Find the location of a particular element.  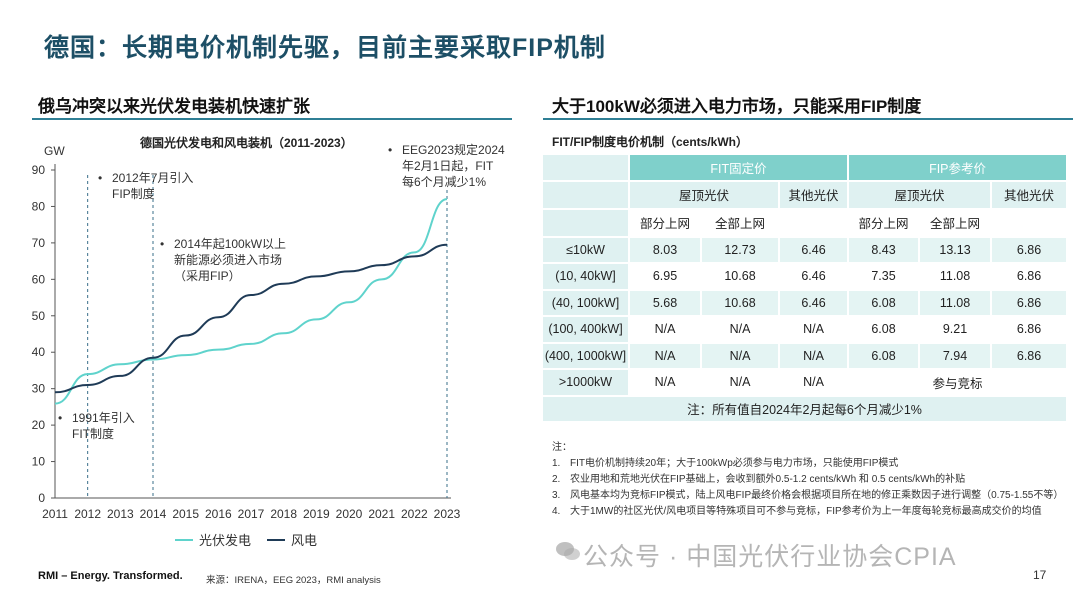

x-tick-label: 2016 is located at coordinates (218, 514).